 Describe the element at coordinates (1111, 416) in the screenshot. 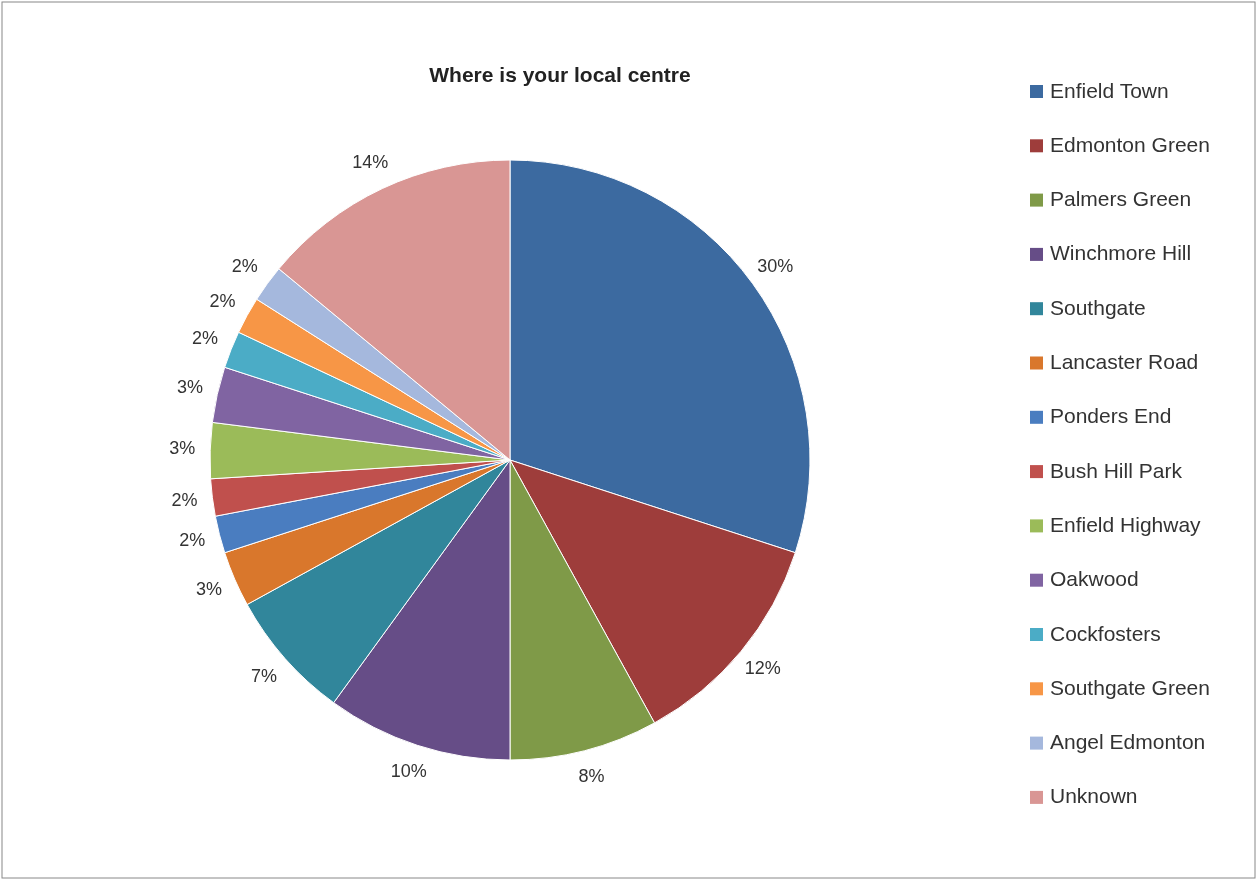

I see `legend-label: Ponders End` at that location.